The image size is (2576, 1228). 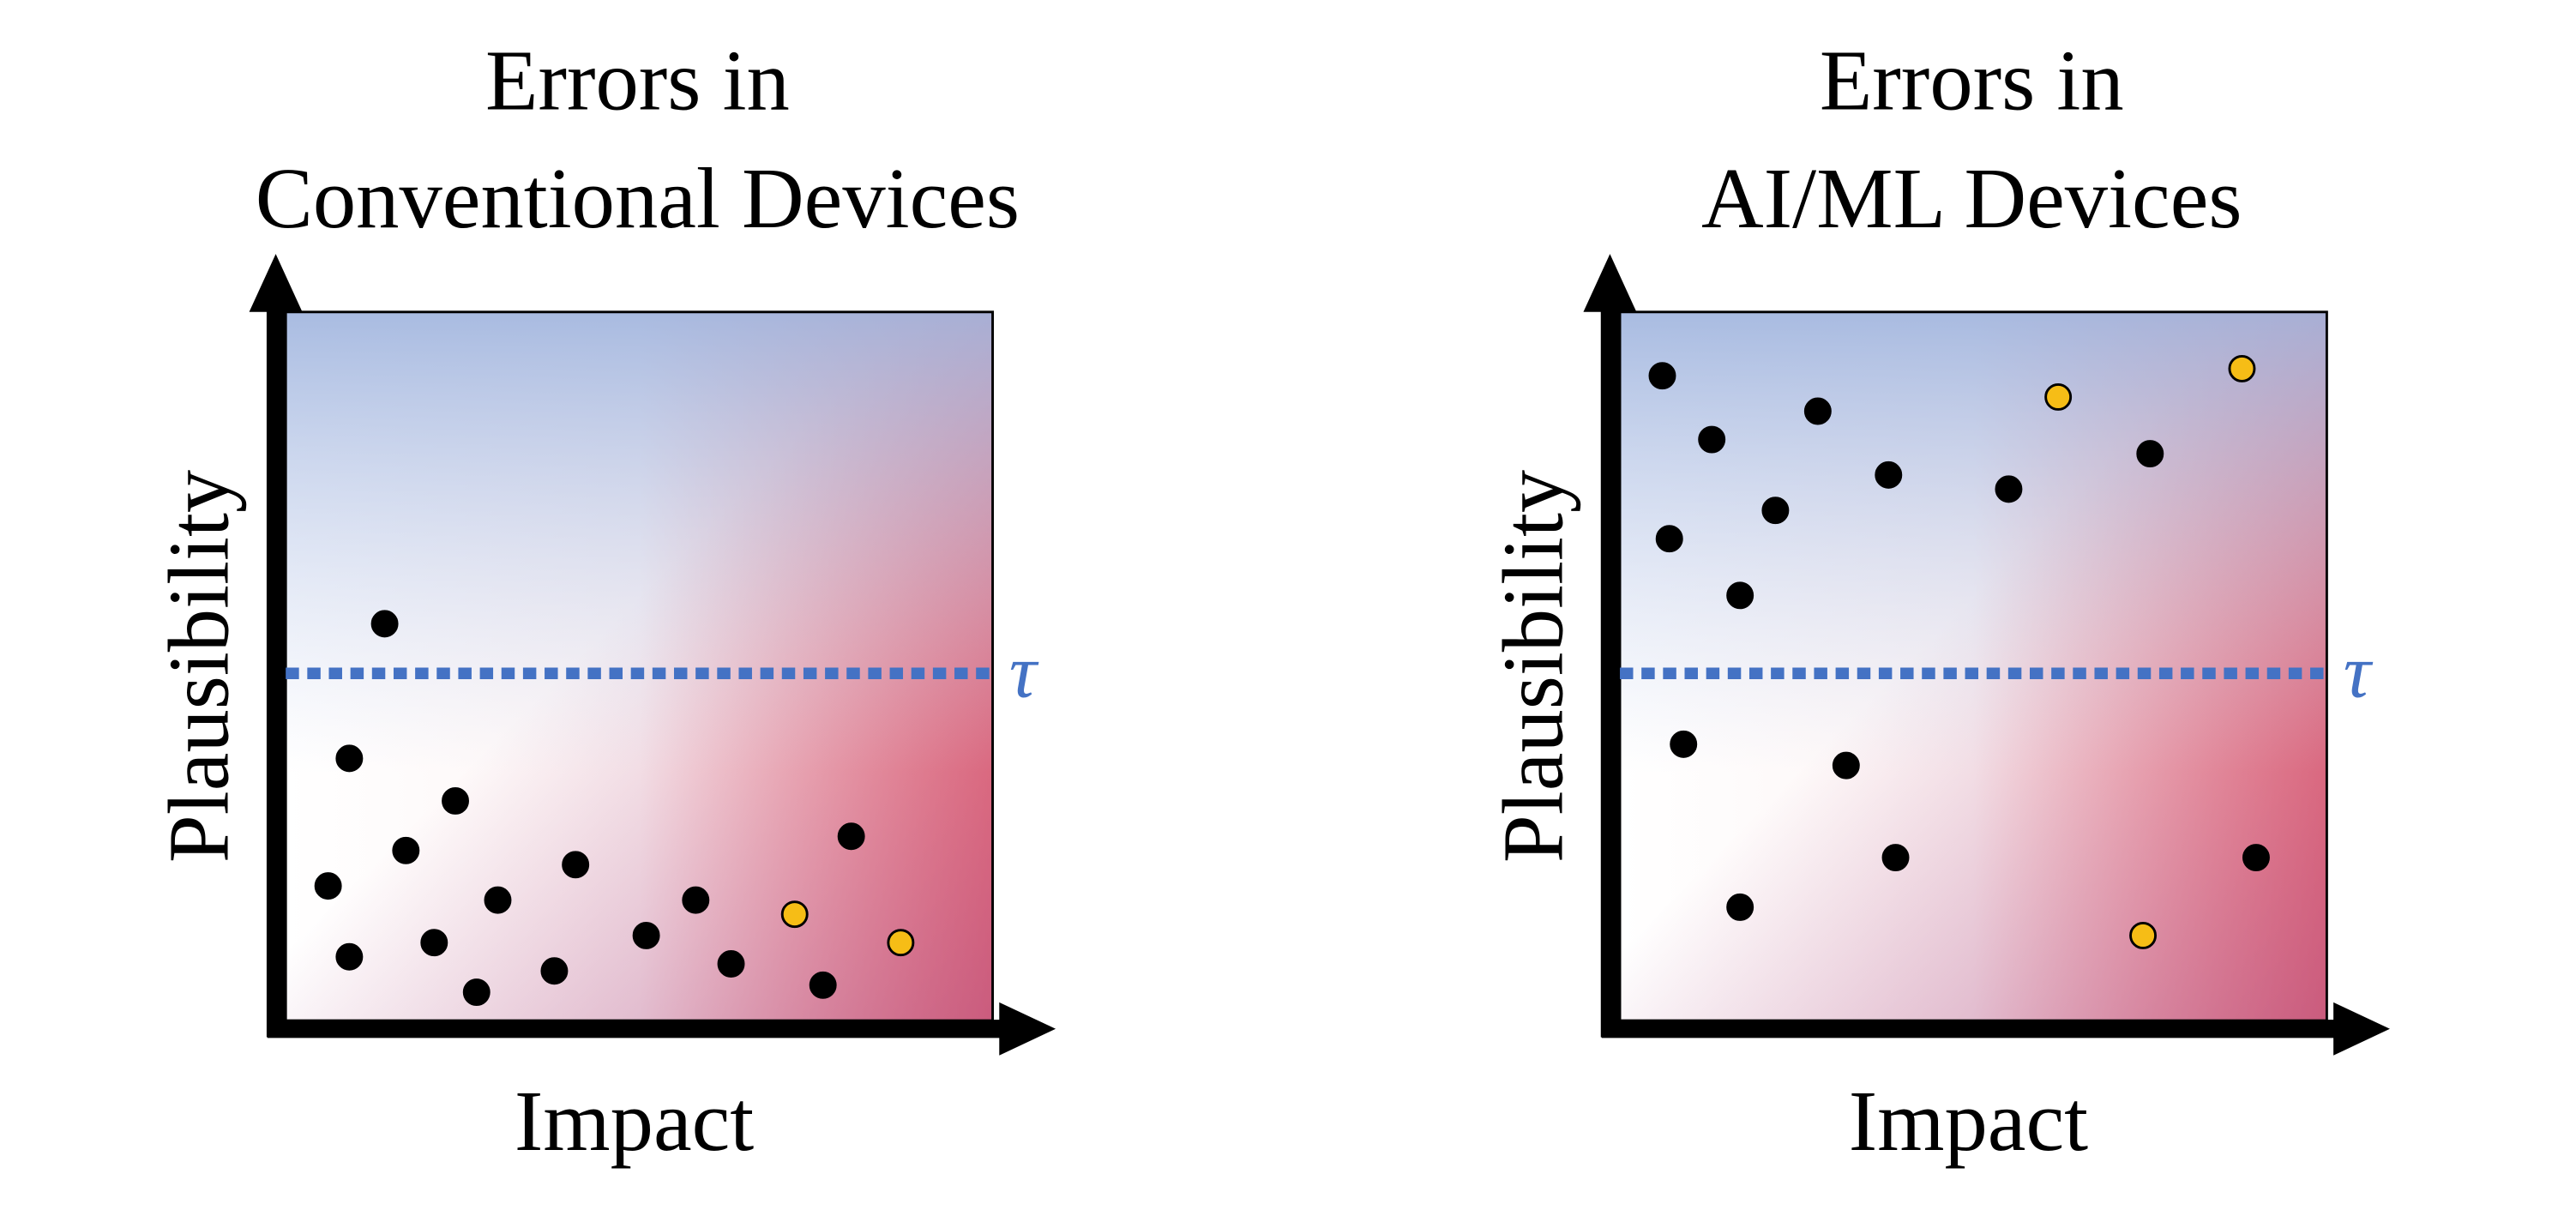 I want to click on chart-title: Conventional Devices, so click(x=638, y=198).